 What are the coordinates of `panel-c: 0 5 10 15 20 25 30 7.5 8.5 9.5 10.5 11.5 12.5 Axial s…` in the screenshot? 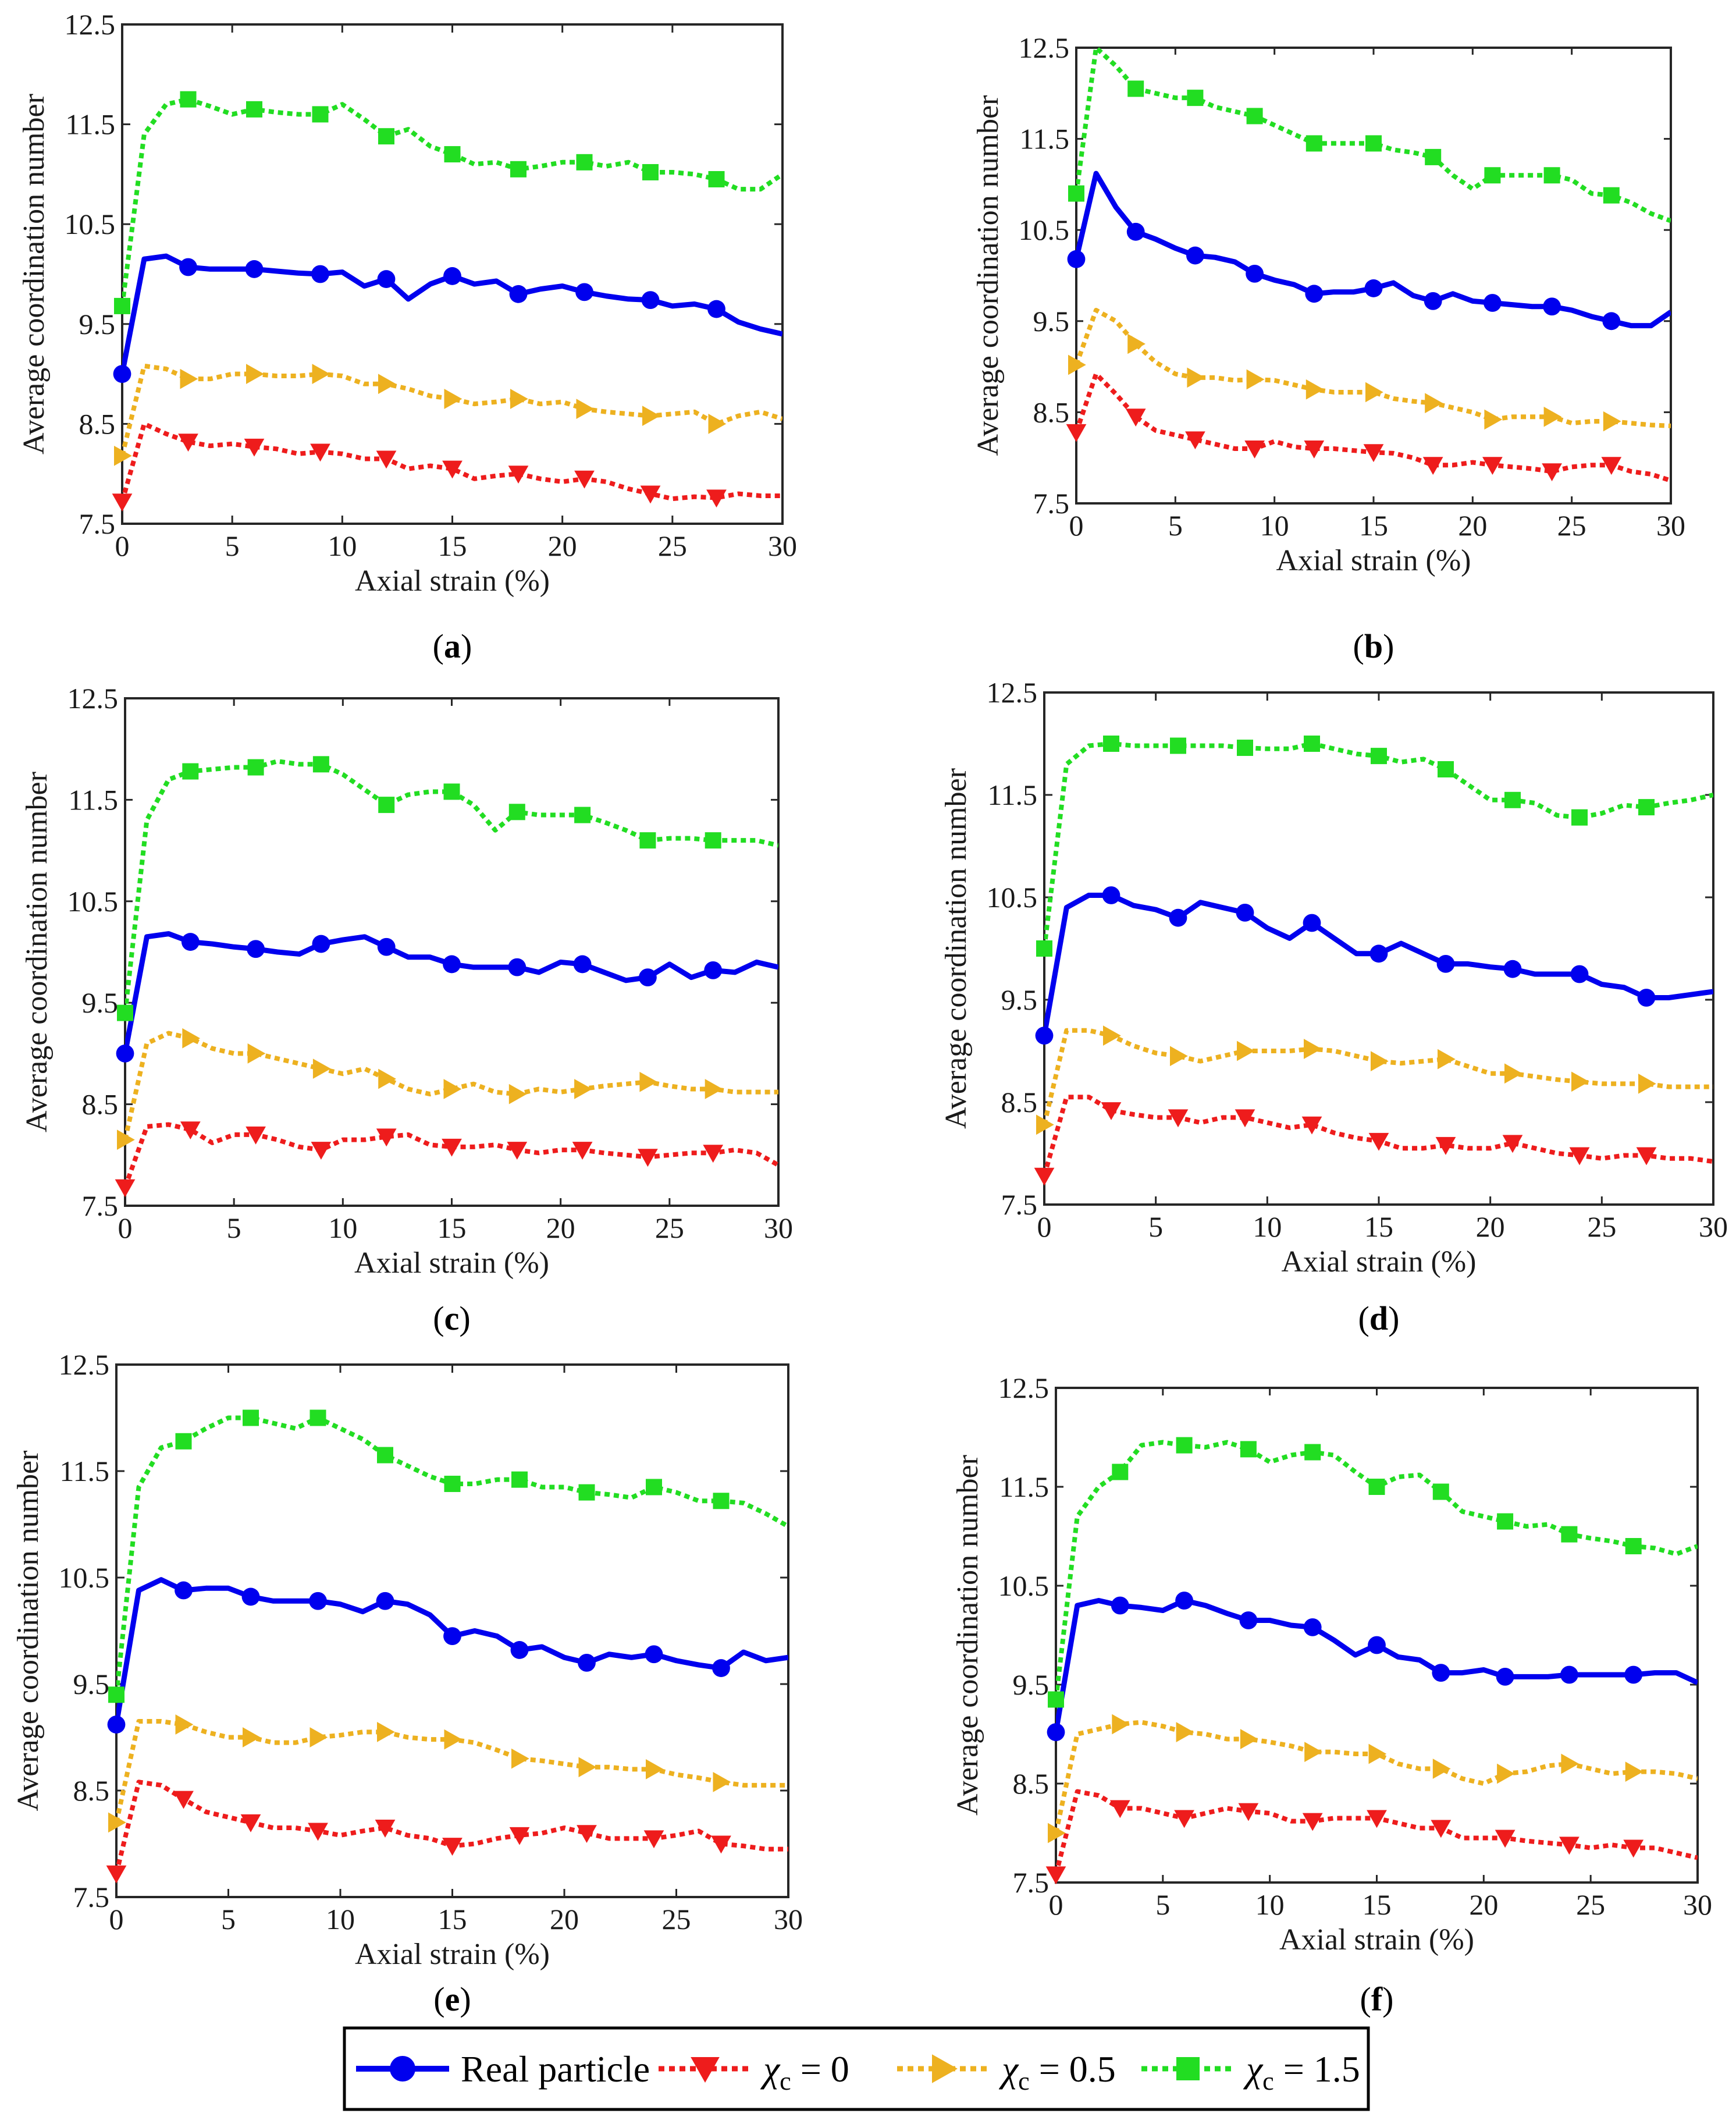 It's located at (407, 1009).